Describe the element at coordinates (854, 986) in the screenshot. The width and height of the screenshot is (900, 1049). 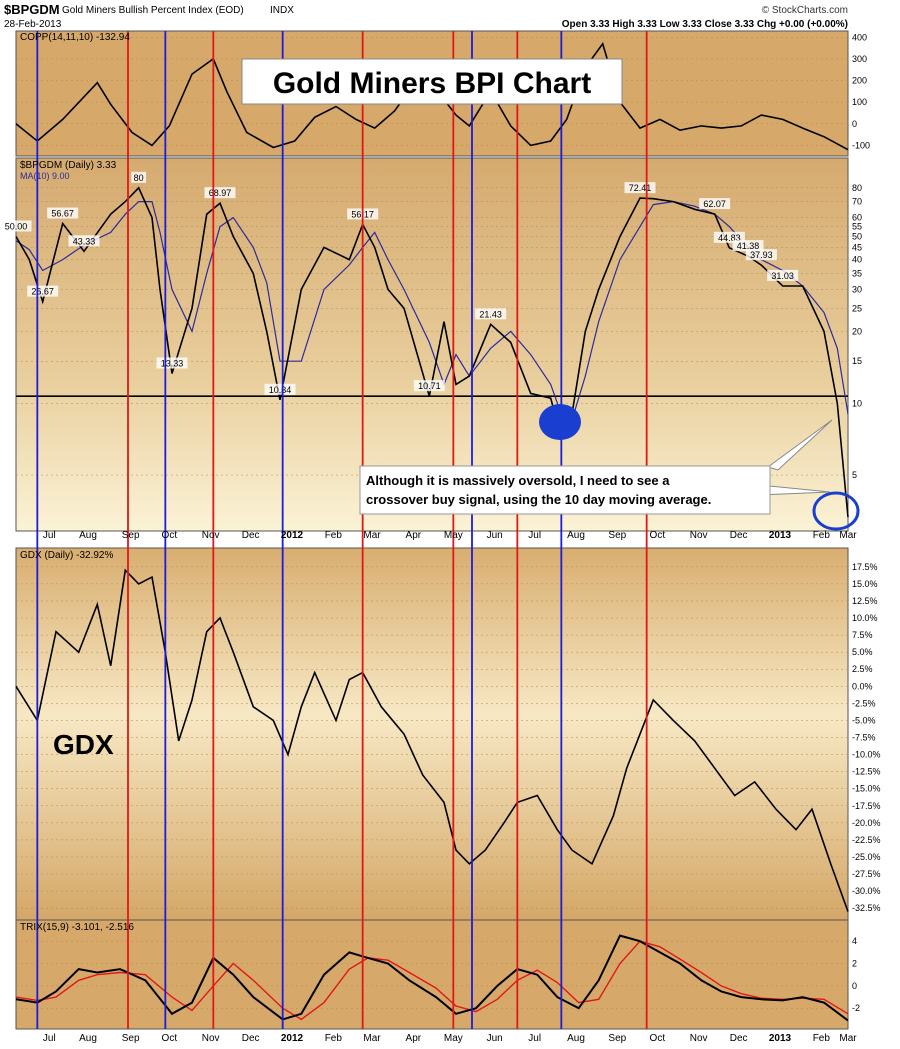
I see `trix-tick-label: 0` at that location.